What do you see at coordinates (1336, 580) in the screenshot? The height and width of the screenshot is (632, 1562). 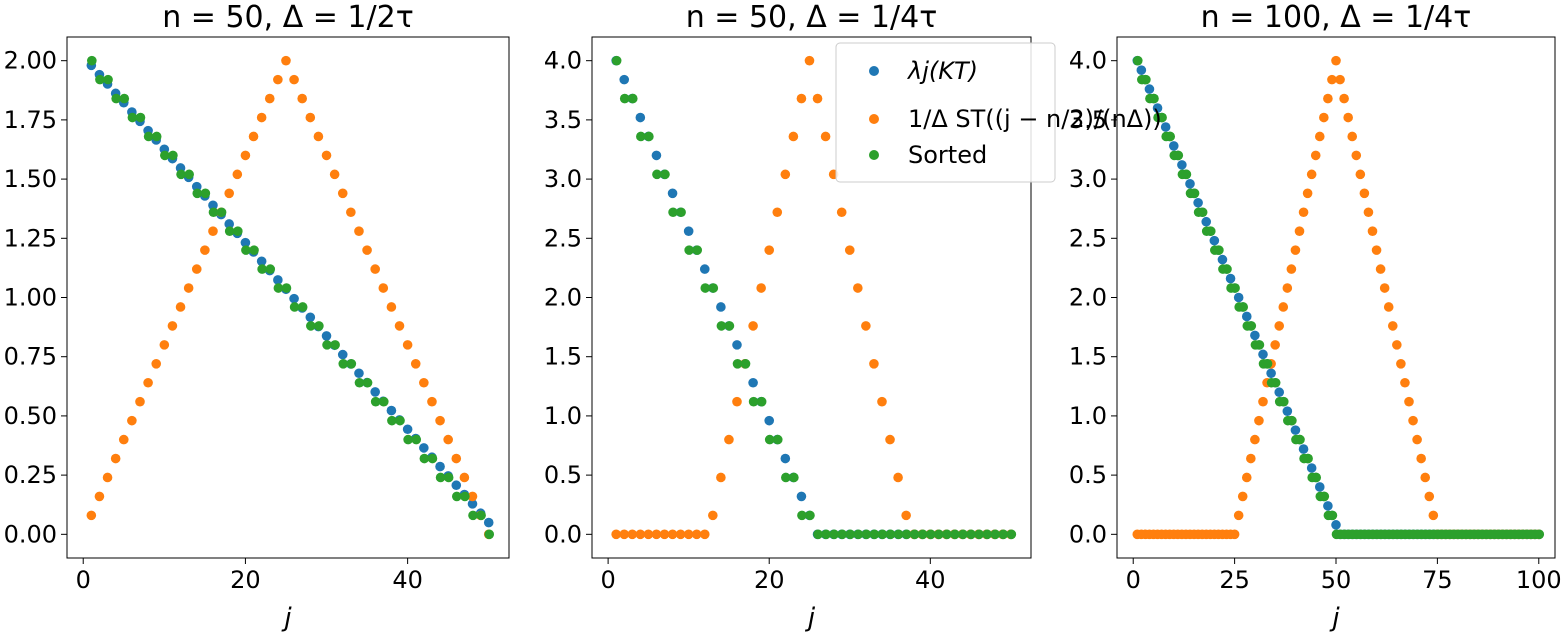 I see `x-tick-label: 50` at bounding box center [1336, 580].